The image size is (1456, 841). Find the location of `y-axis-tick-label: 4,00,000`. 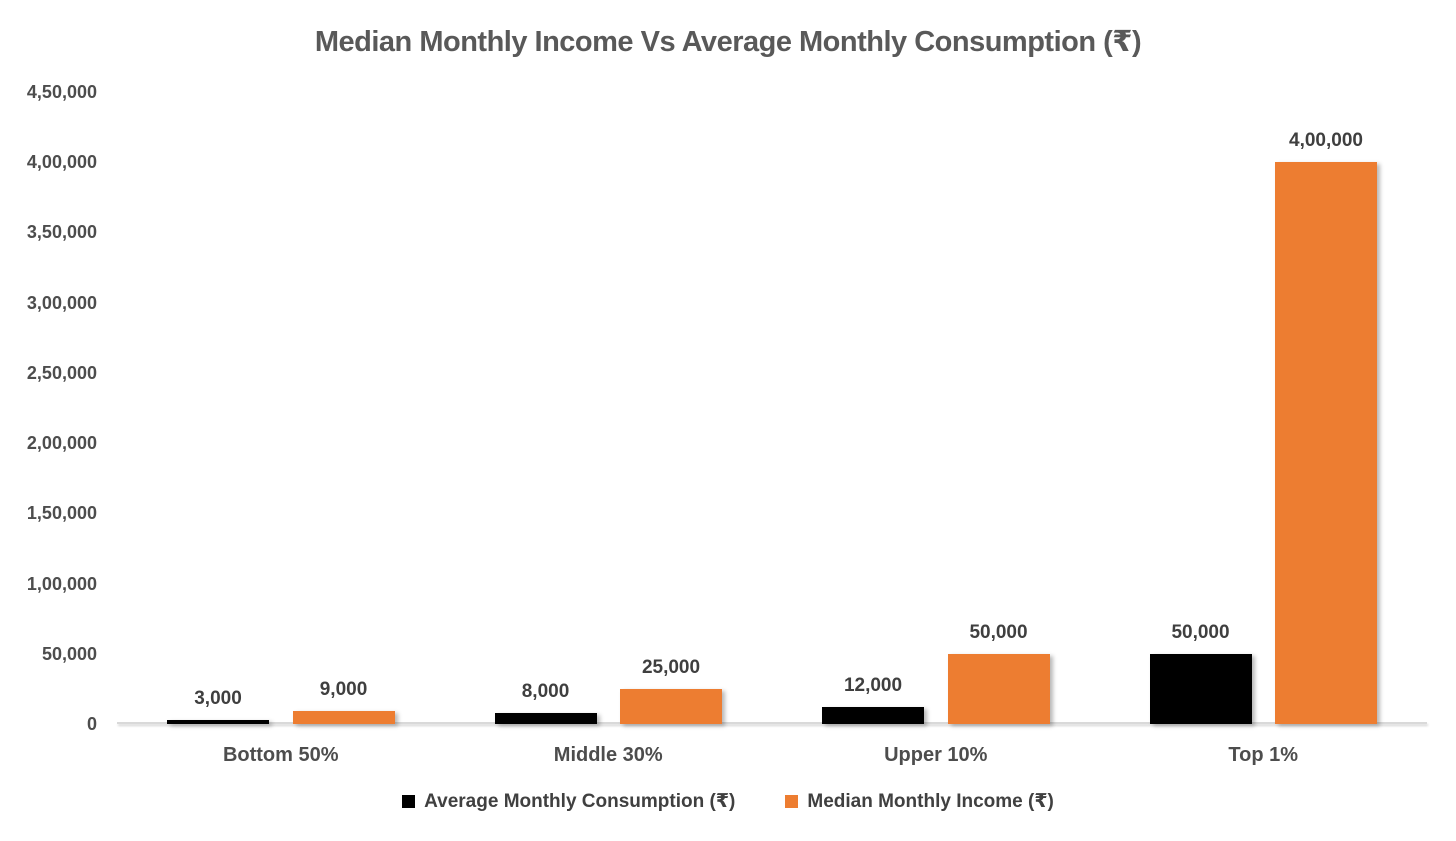

y-axis-tick-label: 4,00,000 is located at coordinates (61, 162).